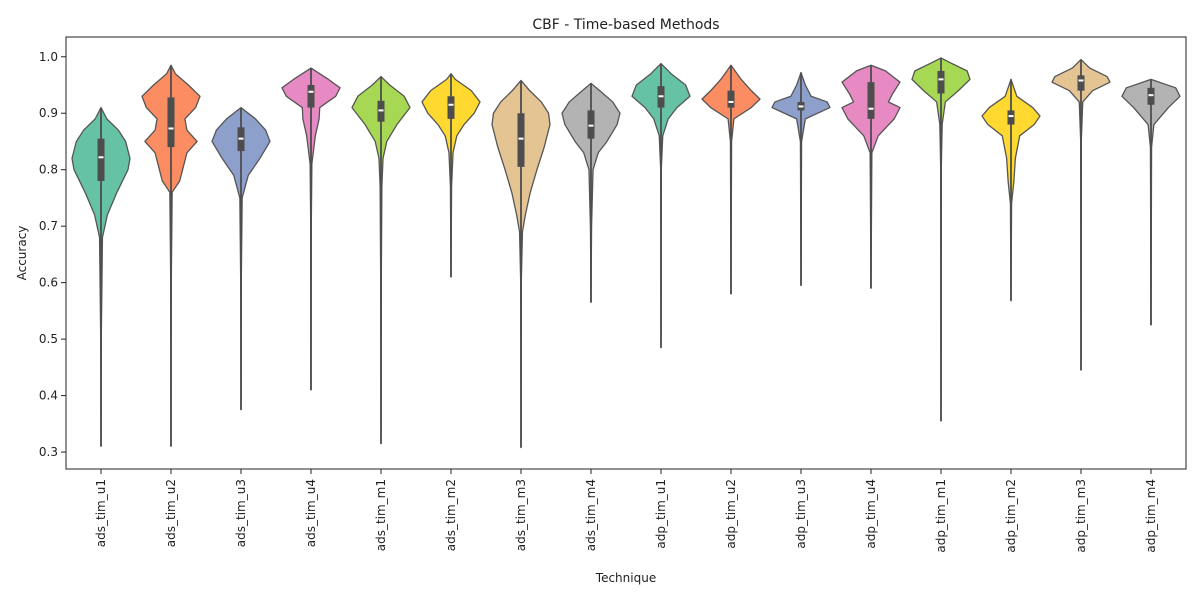  Describe the element at coordinates (171, 513) in the screenshot. I see `x-tick-label: ads_tim_u2` at that location.